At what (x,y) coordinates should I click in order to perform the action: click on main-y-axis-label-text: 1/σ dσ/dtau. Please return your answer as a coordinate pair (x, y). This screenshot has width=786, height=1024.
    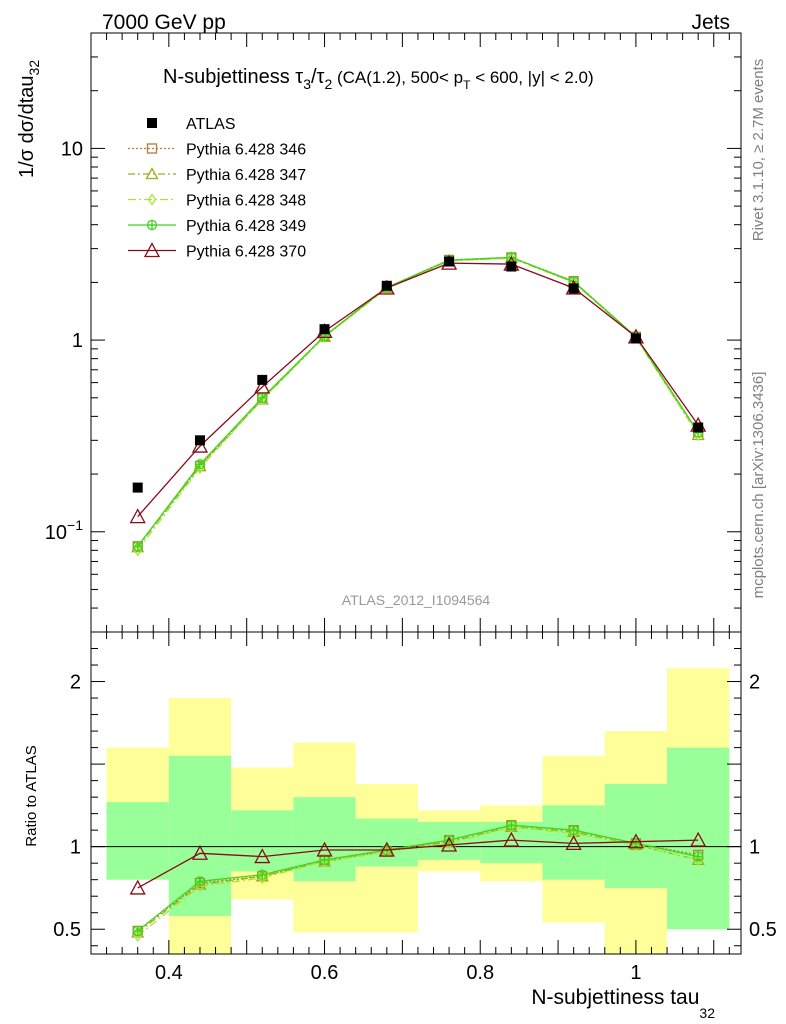
    Looking at the image, I should click on (27, 126).